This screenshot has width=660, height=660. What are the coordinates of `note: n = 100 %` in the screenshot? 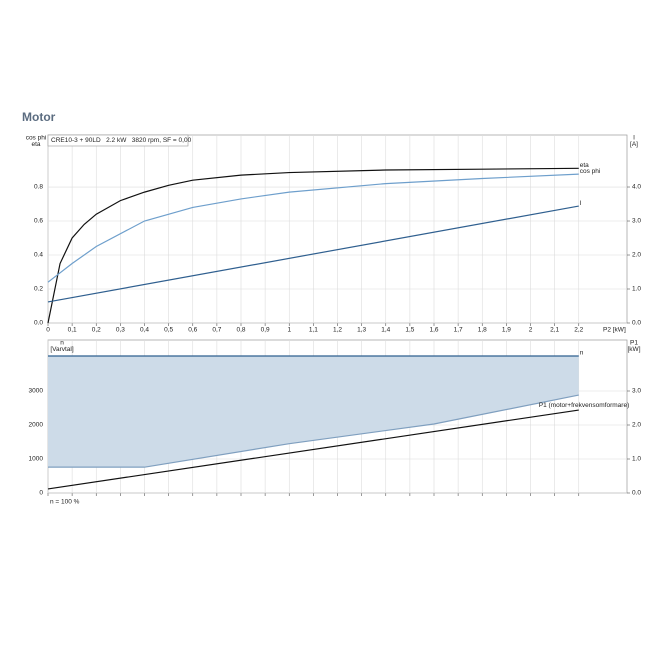 It's located at (65, 502).